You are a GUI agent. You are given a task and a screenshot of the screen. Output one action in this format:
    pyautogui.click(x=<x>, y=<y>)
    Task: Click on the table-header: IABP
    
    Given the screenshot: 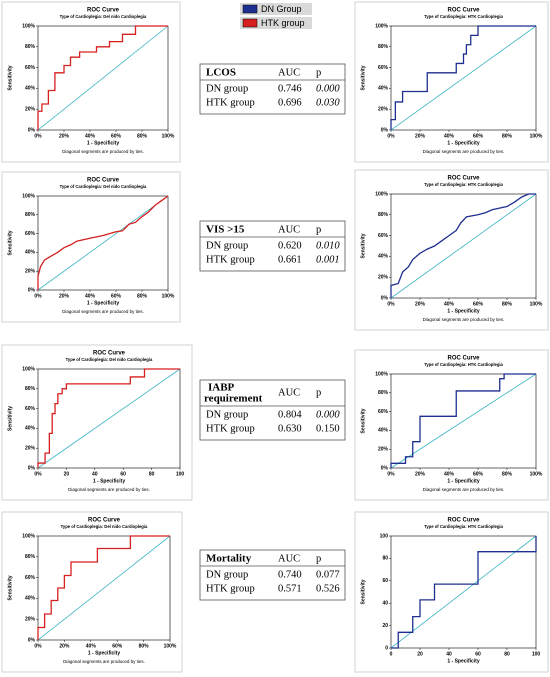 What is the action you would take?
    pyautogui.click(x=221, y=388)
    